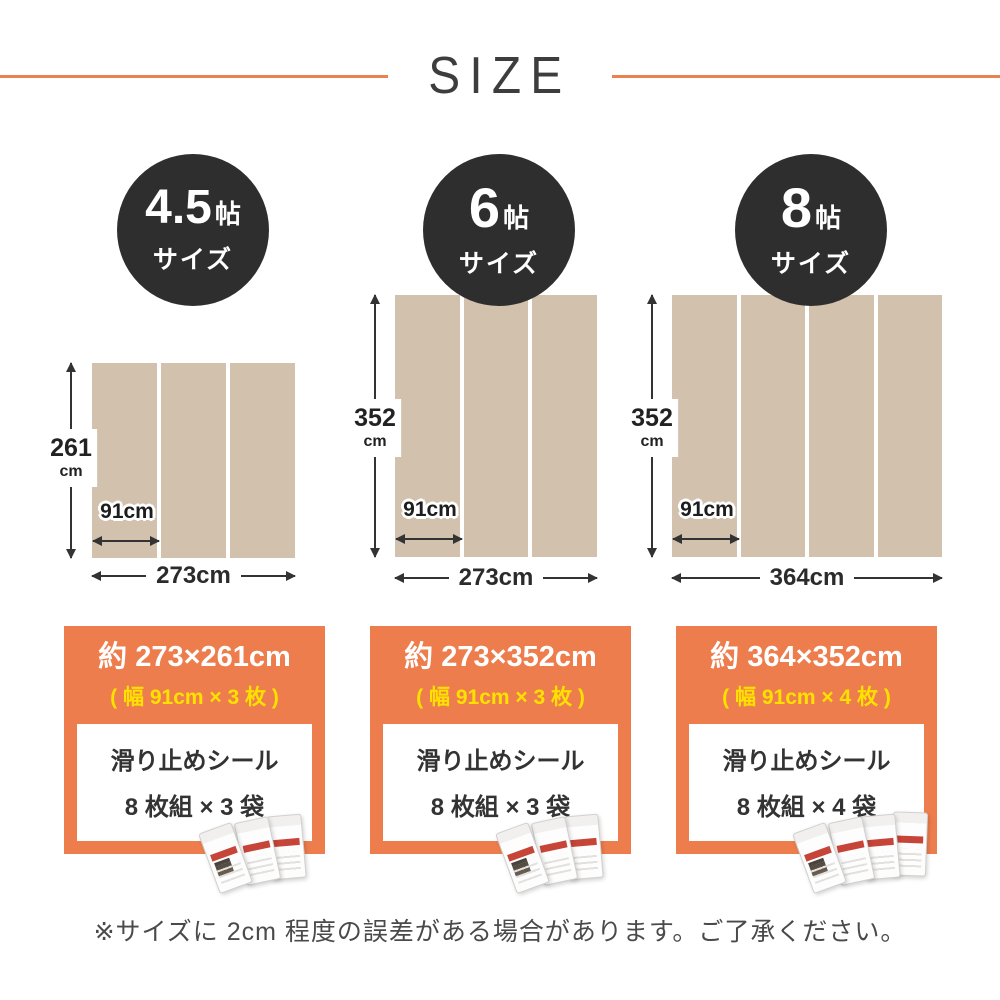  I want to click on size-badge: 4.5 帖 サイズ, so click(193, 230).